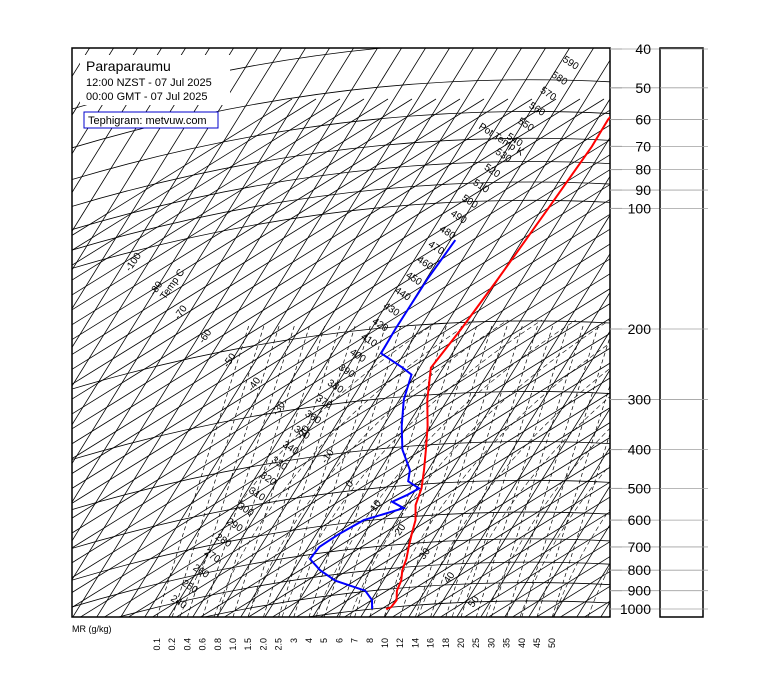 This screenshot has height=690, width=760. Describe the element at coordinates (537, 643) in the screenshot. I see `mixing-ratio-label: 45` at that location.